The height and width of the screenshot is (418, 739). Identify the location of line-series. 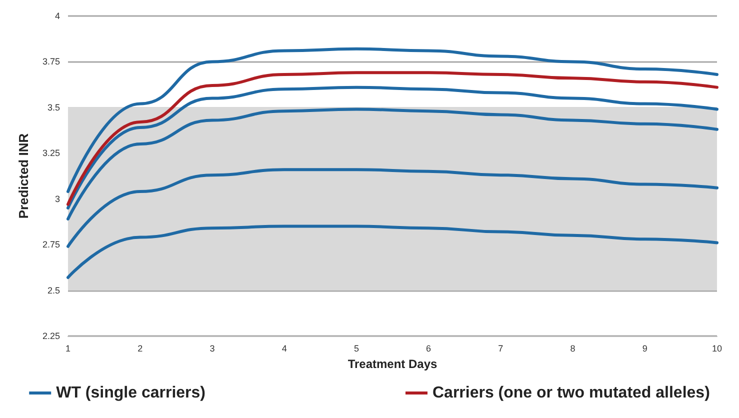
(392, 251).